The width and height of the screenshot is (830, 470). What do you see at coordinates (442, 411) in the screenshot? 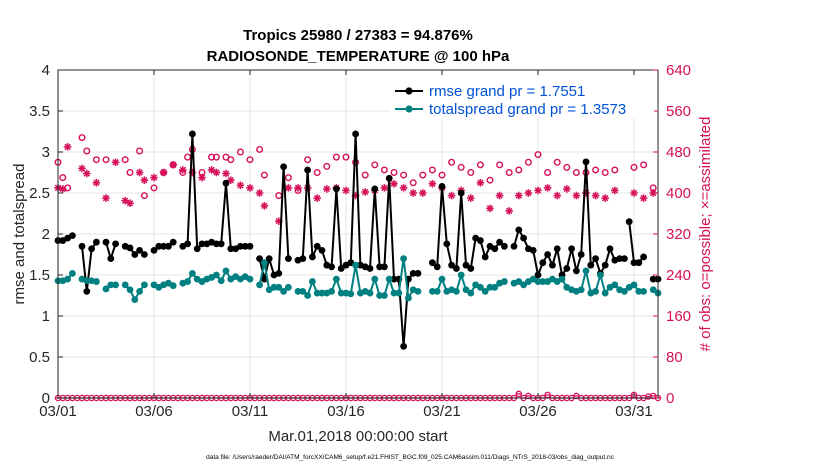
I see `x-tick-label: 03/21` at bounding box center [442, 411].